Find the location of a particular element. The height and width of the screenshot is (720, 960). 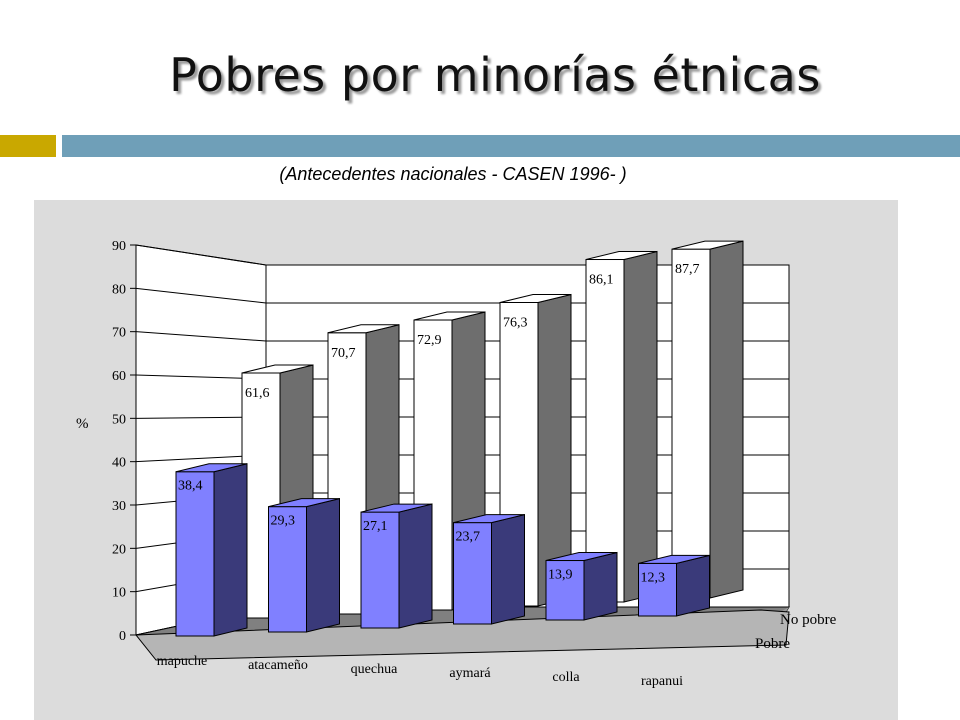

title-wrap: Pobres por minorías étnicas is located at coordinates (480, 75).